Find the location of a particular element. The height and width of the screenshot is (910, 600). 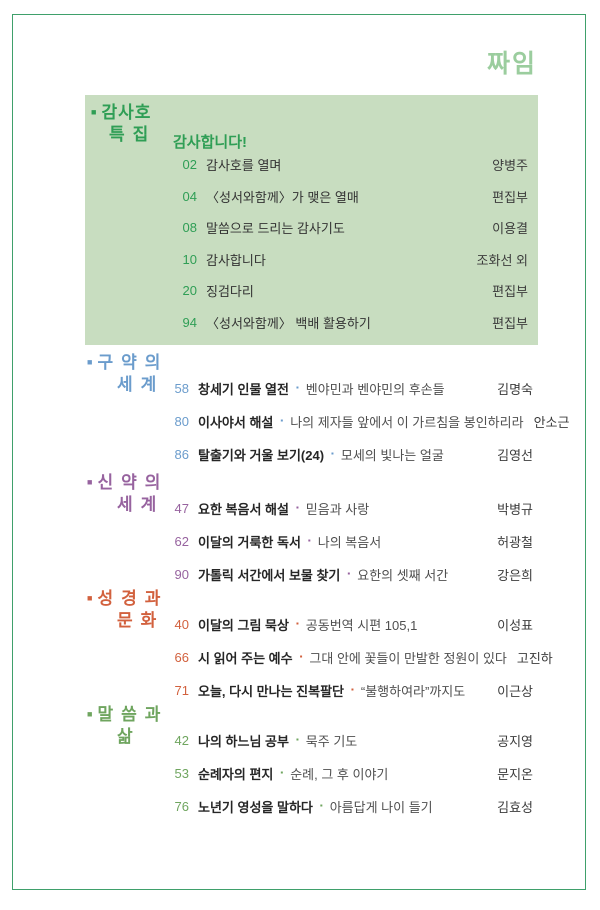

entry-title: 〈성서와함께〉 백배 활용하기 is located at coordinates (288, 323).